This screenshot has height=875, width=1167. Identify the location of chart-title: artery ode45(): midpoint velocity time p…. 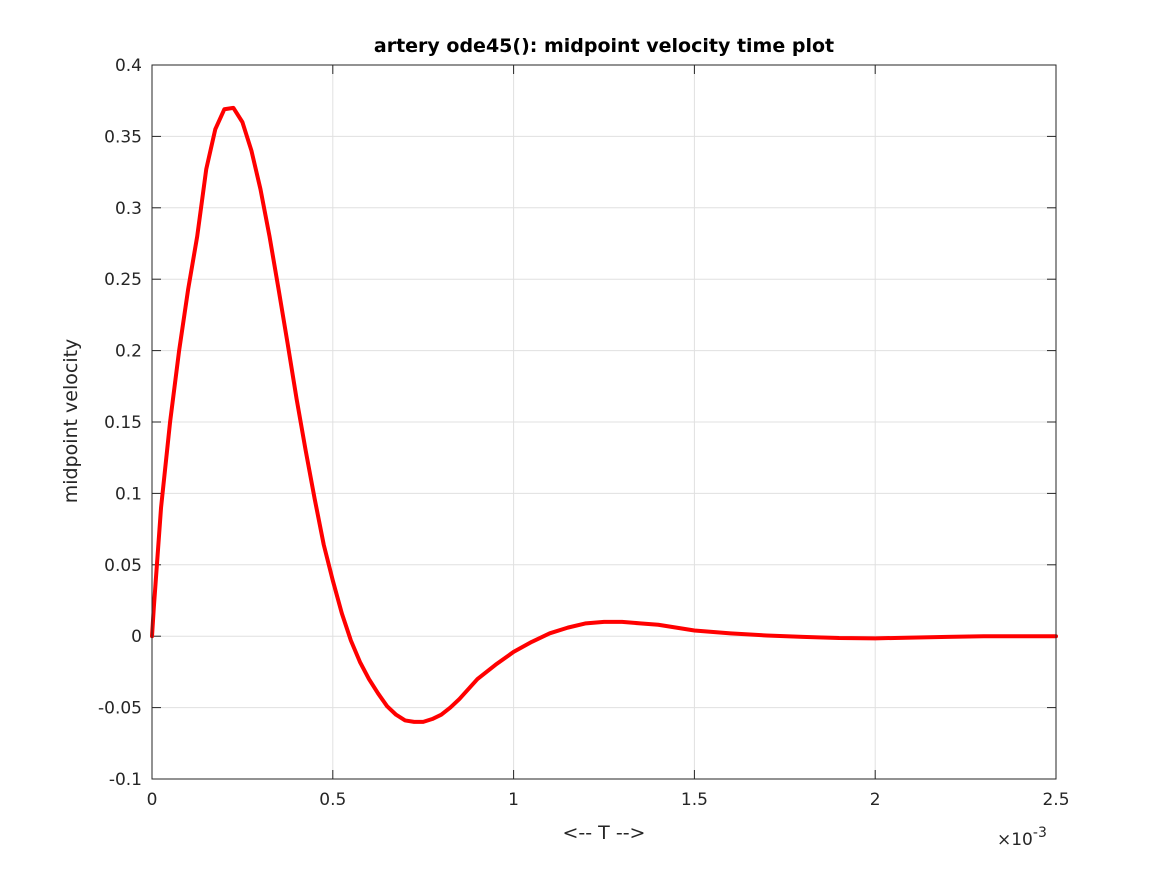
(604, 46).